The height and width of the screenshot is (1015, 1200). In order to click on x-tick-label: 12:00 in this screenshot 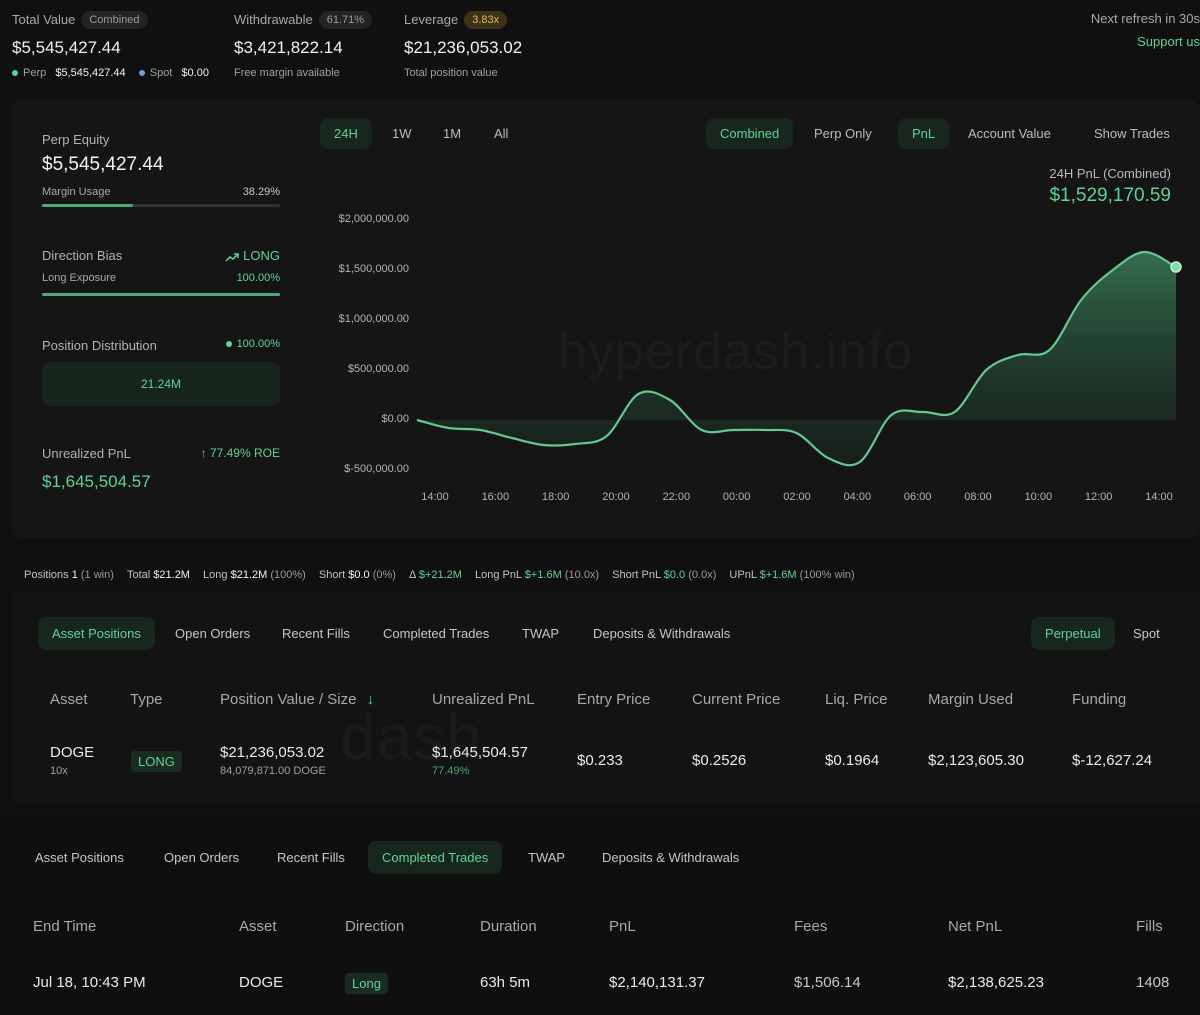, I will do `click(1098, 497)`.